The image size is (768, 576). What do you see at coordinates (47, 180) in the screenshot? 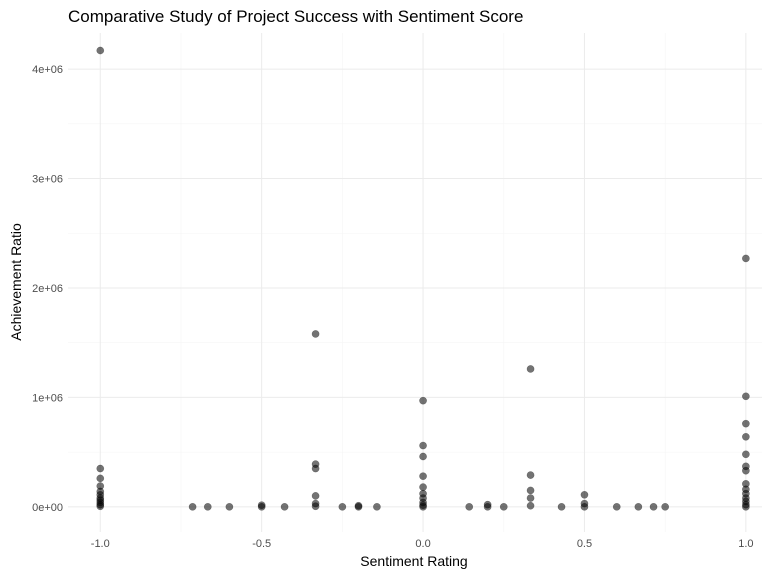
I see `y-tick-label: 3e+06` at bounding box center [47, 180].